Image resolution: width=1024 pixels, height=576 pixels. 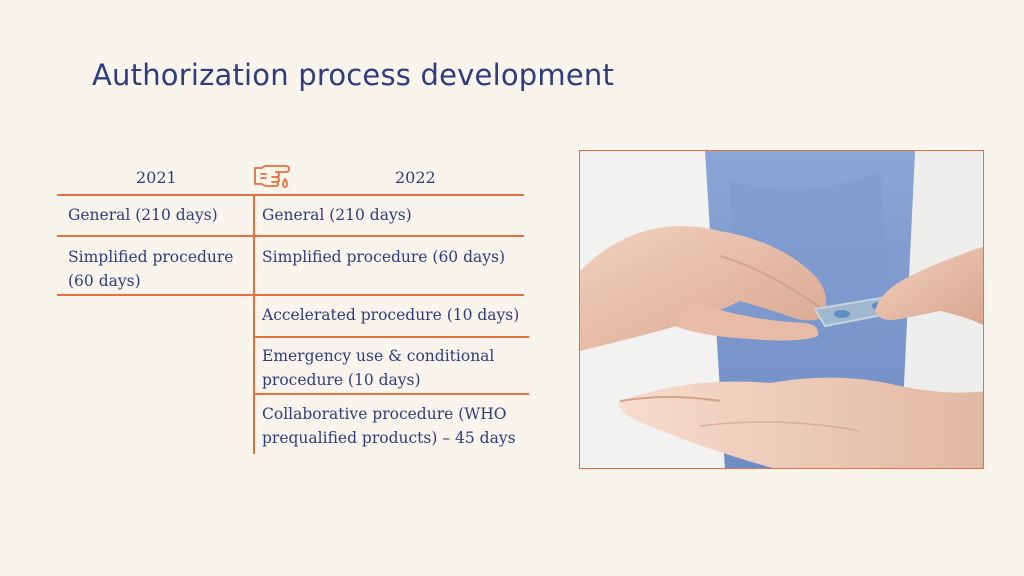 I want to click on cell-2021-general: General (210 days), so click(x=143, y=215).